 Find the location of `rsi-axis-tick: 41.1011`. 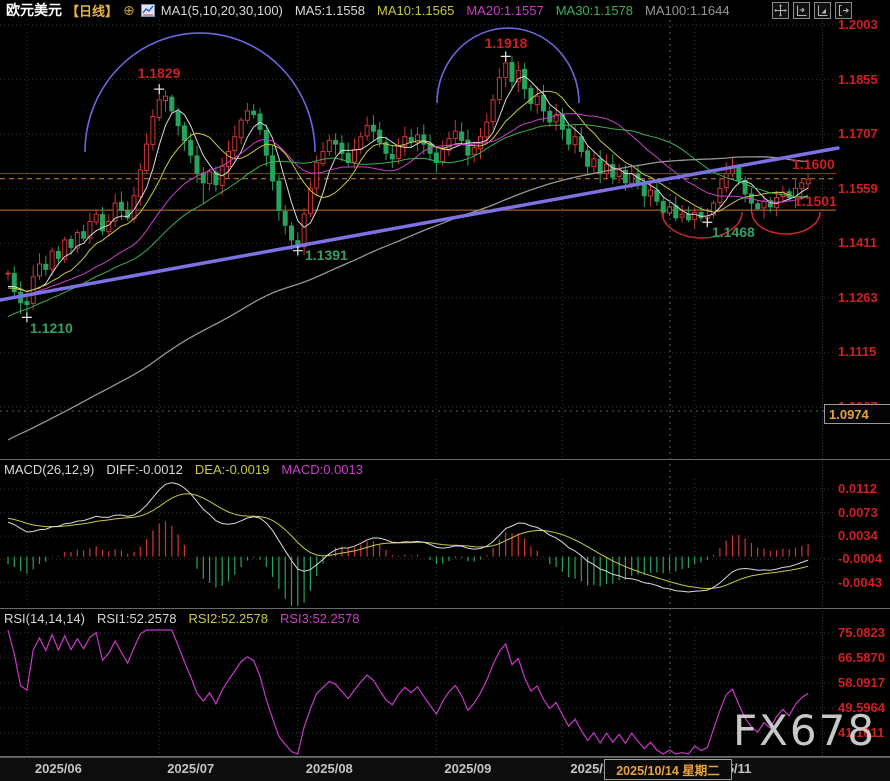

rsi-axis-tick: 41.1011 is located at coordinates (861, 732).